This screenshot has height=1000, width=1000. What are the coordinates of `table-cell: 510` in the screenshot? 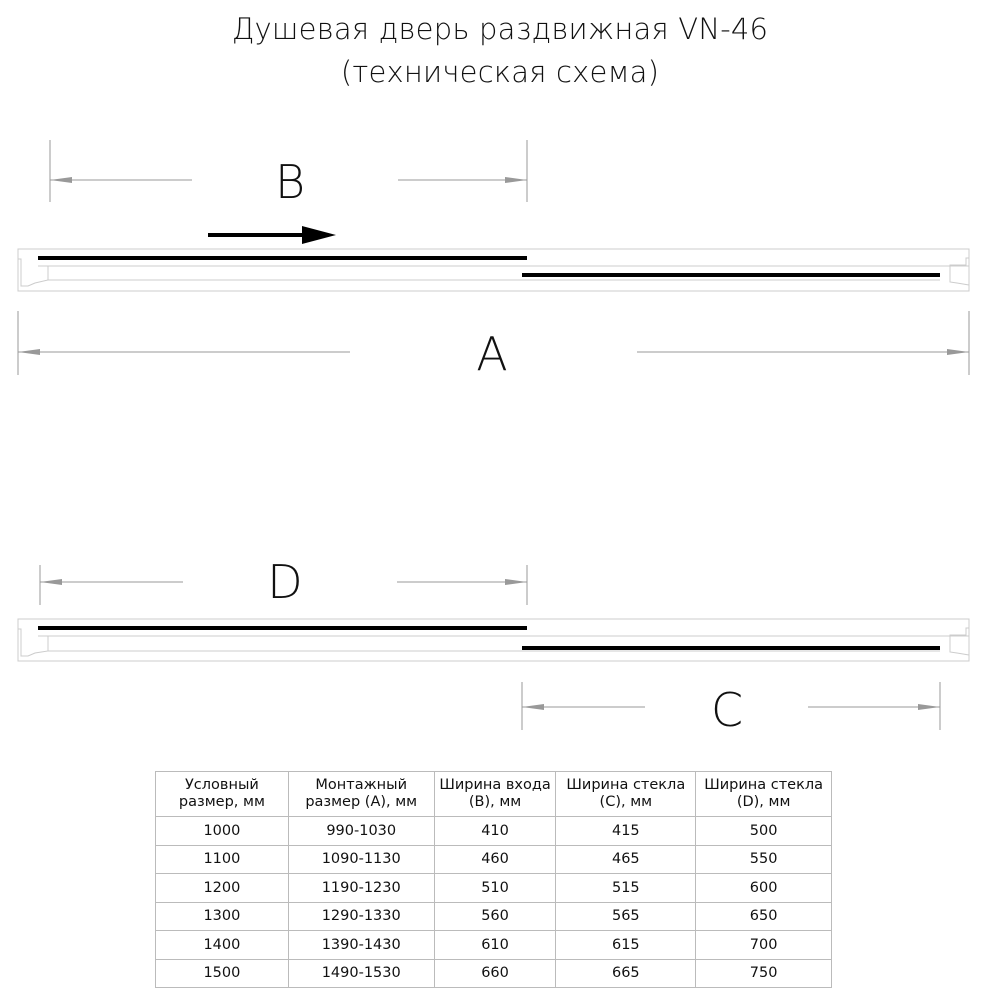 It's located at (495, 888).